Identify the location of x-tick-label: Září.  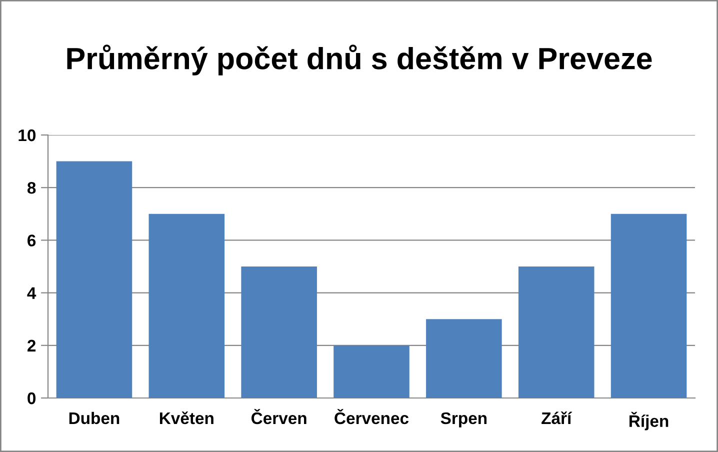
(557, 418).